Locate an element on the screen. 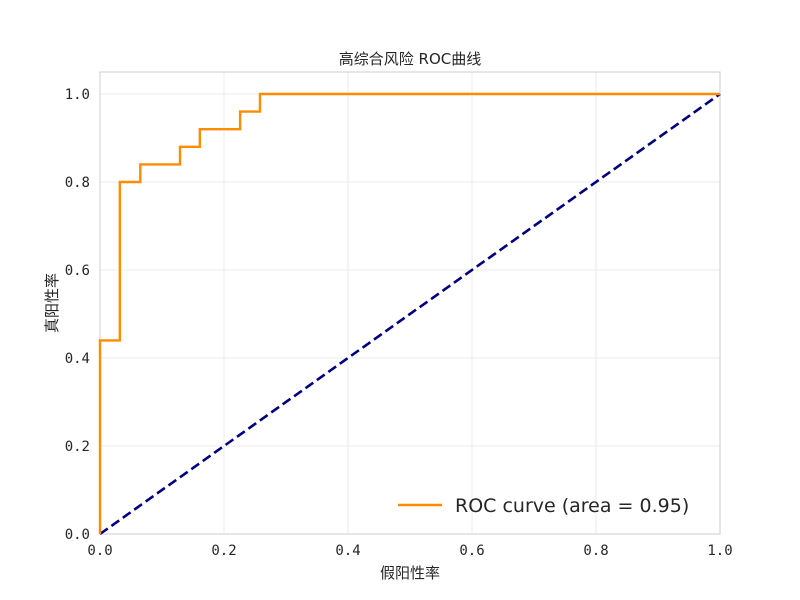 The image size is (800, 600). y-tick-label: 0.2 is located at coordinates (77, 447).